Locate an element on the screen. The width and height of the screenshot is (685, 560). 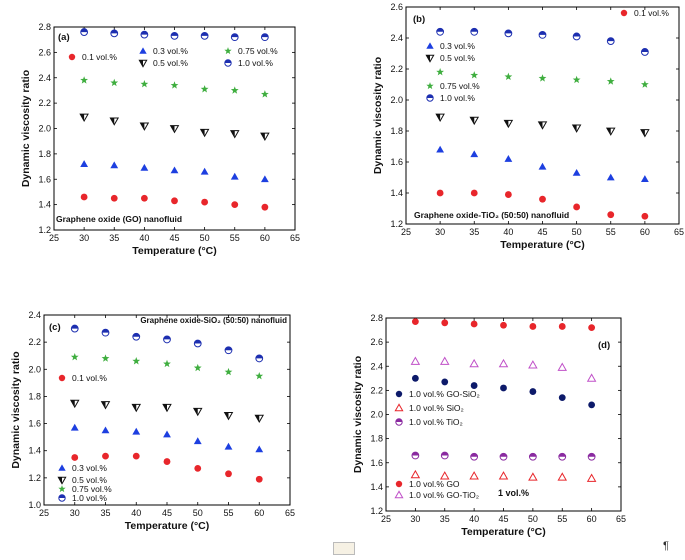
x-tick-label: 30 is located at coordinates (84, 238).